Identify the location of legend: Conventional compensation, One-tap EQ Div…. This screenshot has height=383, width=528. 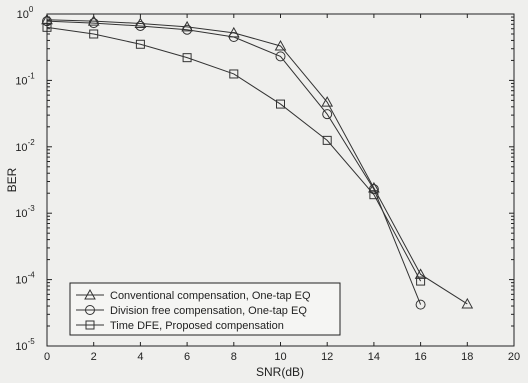
(205, 309).